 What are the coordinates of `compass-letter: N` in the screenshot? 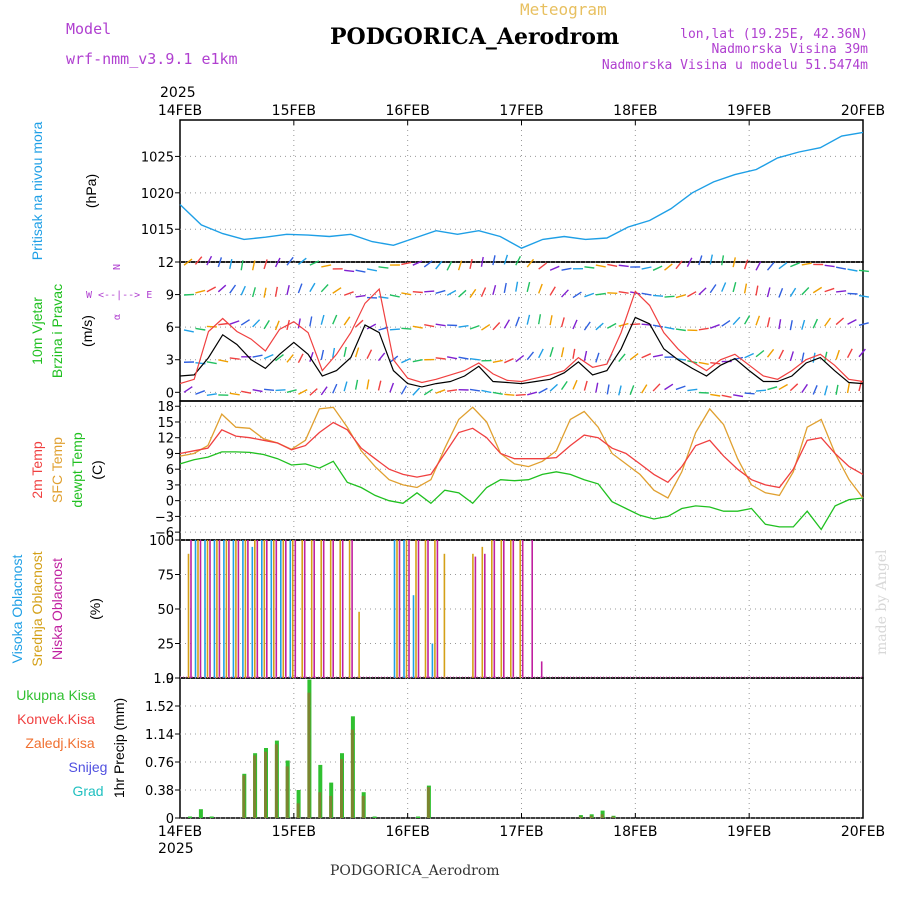 It's located at (117, 267).